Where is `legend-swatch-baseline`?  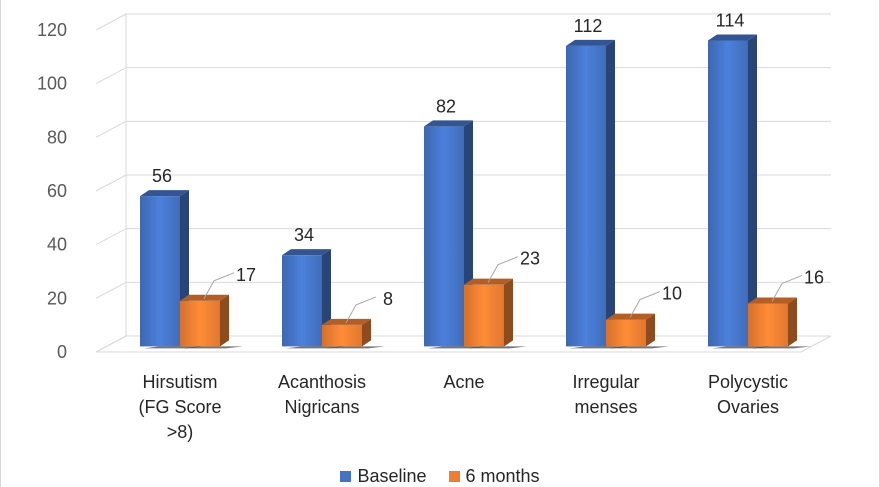
legend-swatch-baseline is located at coordinates (346, 476).